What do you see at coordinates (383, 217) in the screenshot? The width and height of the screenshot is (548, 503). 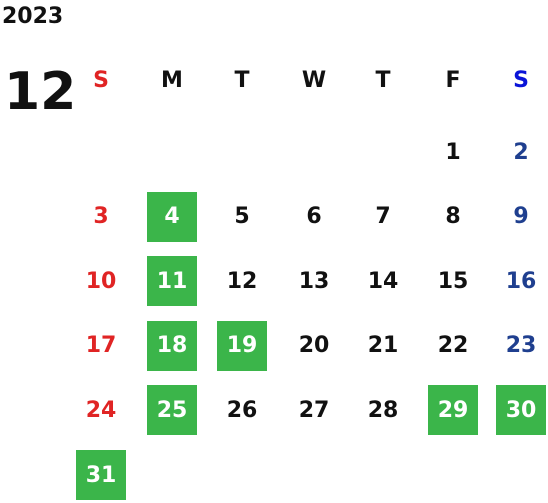 I see `day-cell: 7` at bounding box center [383, 217].